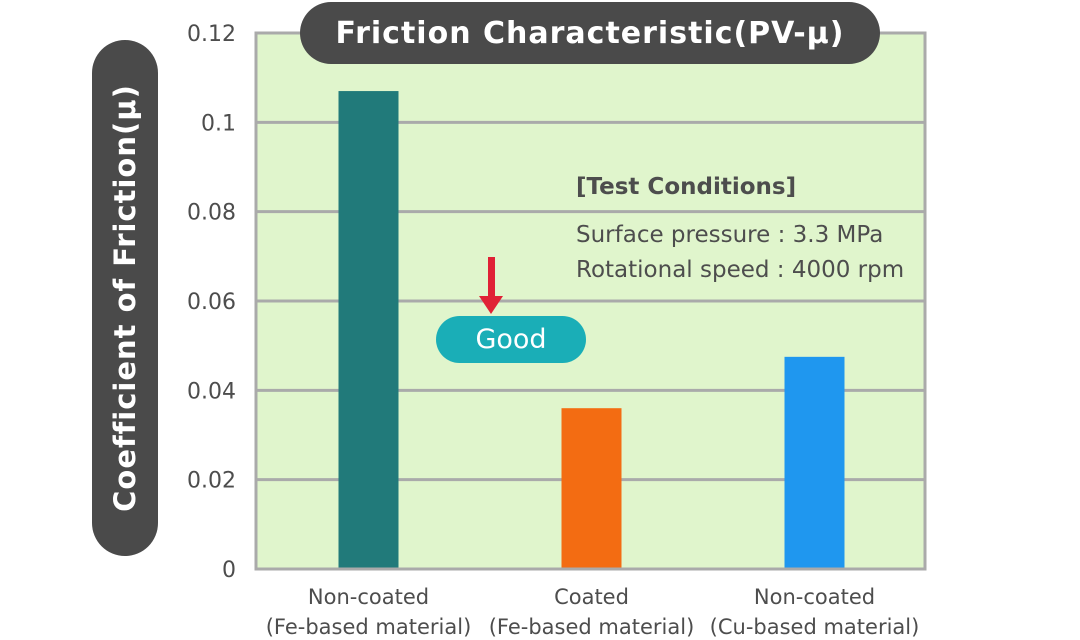 The width and height of the screenshot is (1080, 640). Describe the element at coordinates (730, 235) in the screenshot. I see `surface-pressure-text: Surface pressure : 3.3 MPa` at that location.